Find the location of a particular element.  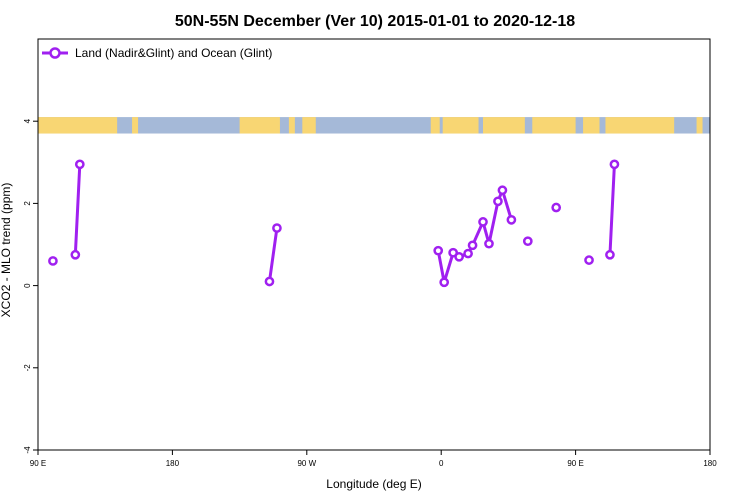

y-tick-label: -4 is located at coordinates (27, 450).